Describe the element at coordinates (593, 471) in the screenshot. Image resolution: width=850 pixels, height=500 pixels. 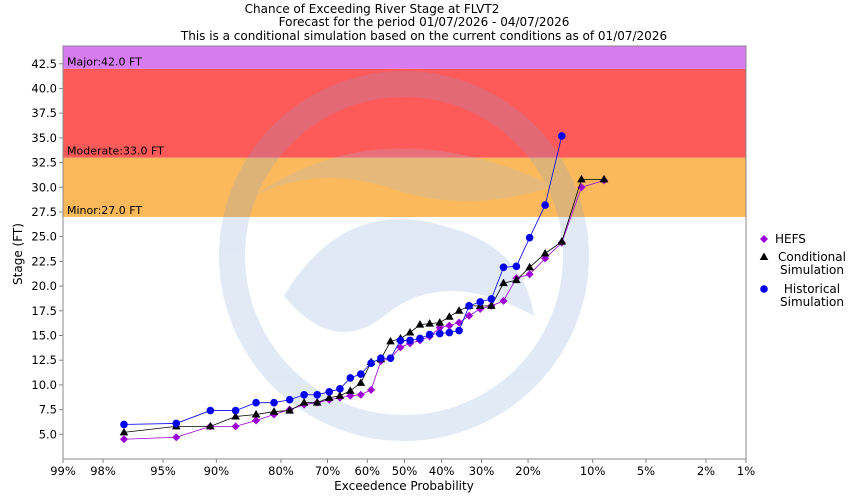
I see `x-tick-label: 10%` at that location.